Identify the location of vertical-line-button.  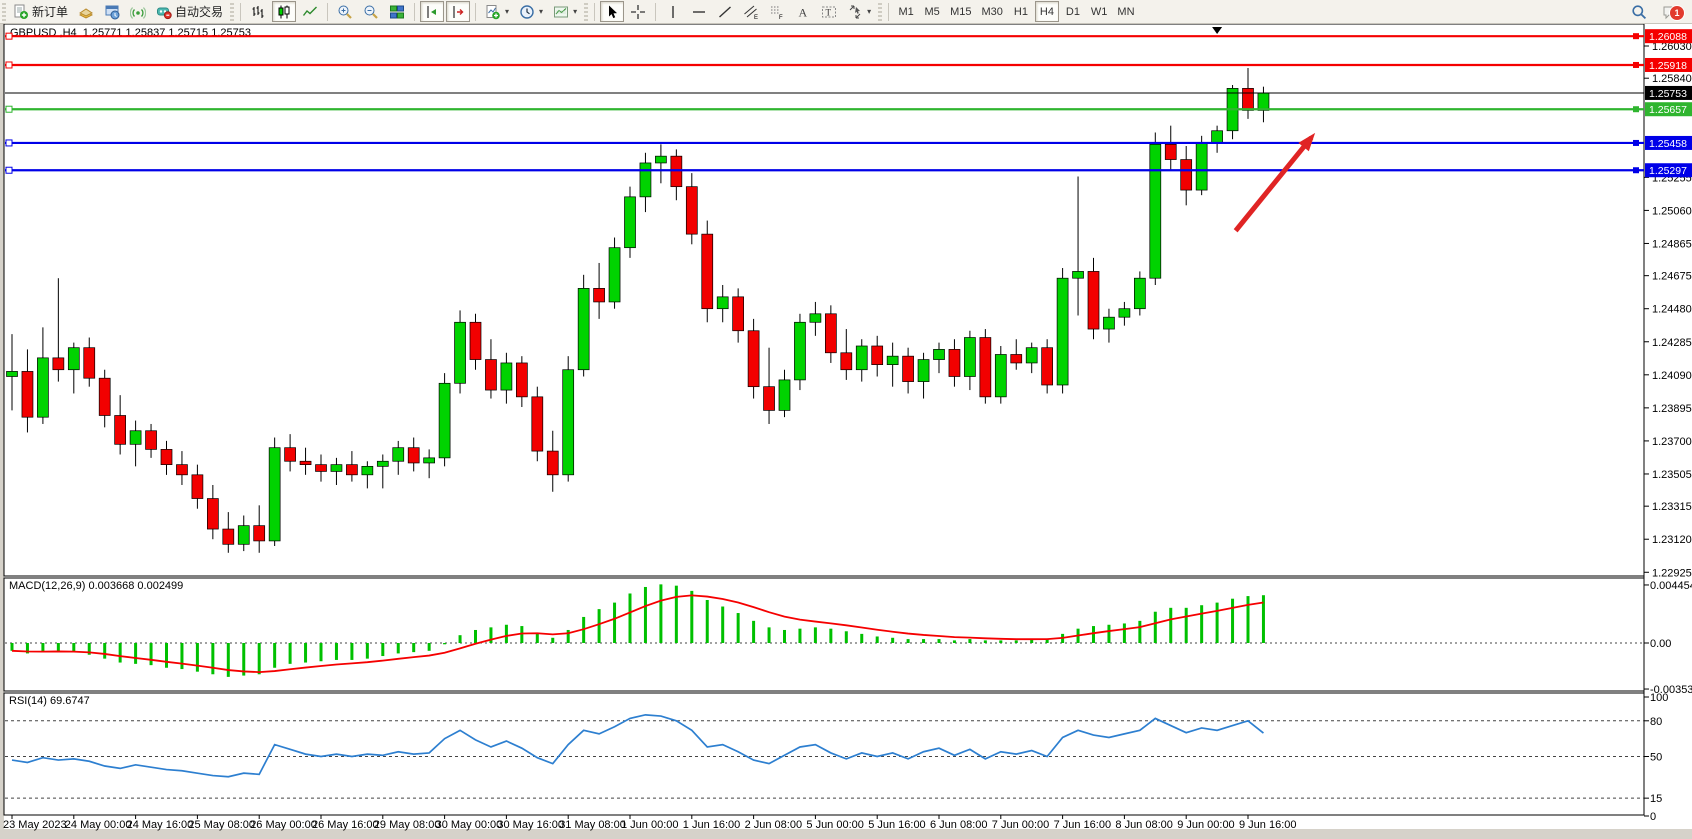
(673, 11).